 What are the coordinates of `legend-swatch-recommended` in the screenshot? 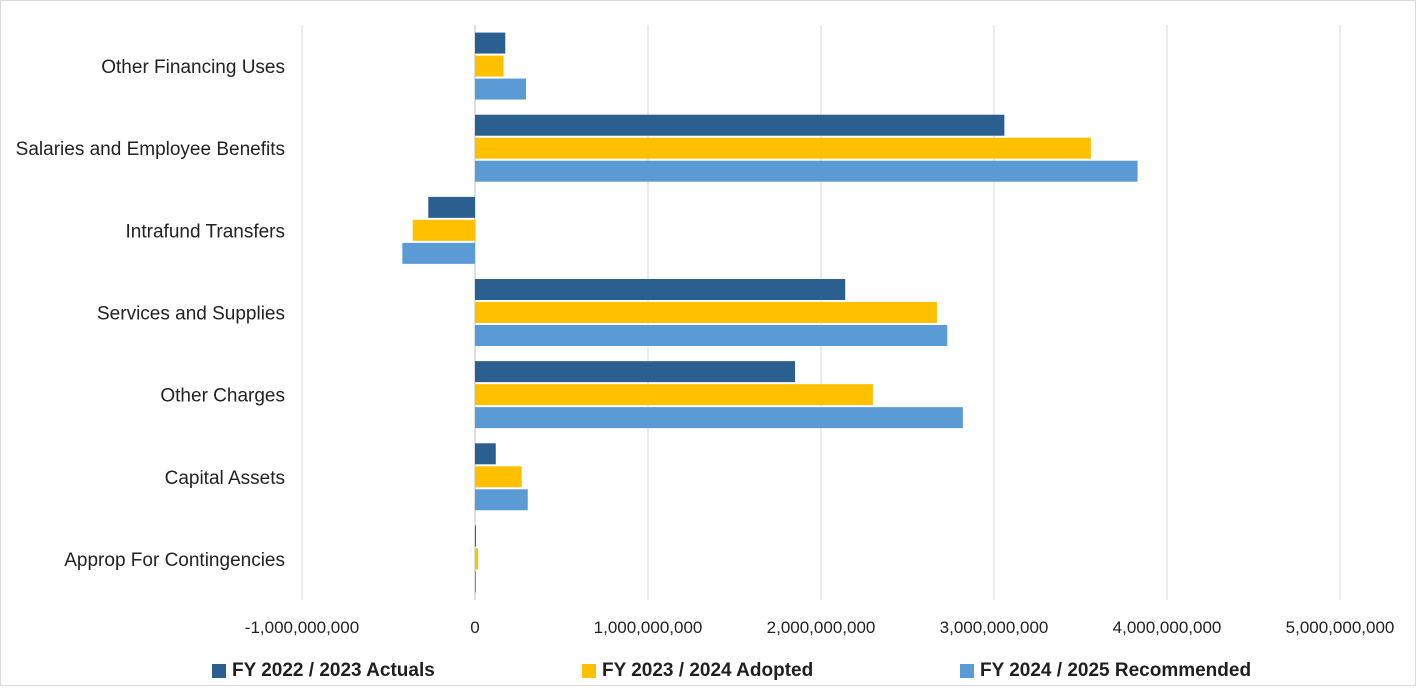 It's located at (967, 671).